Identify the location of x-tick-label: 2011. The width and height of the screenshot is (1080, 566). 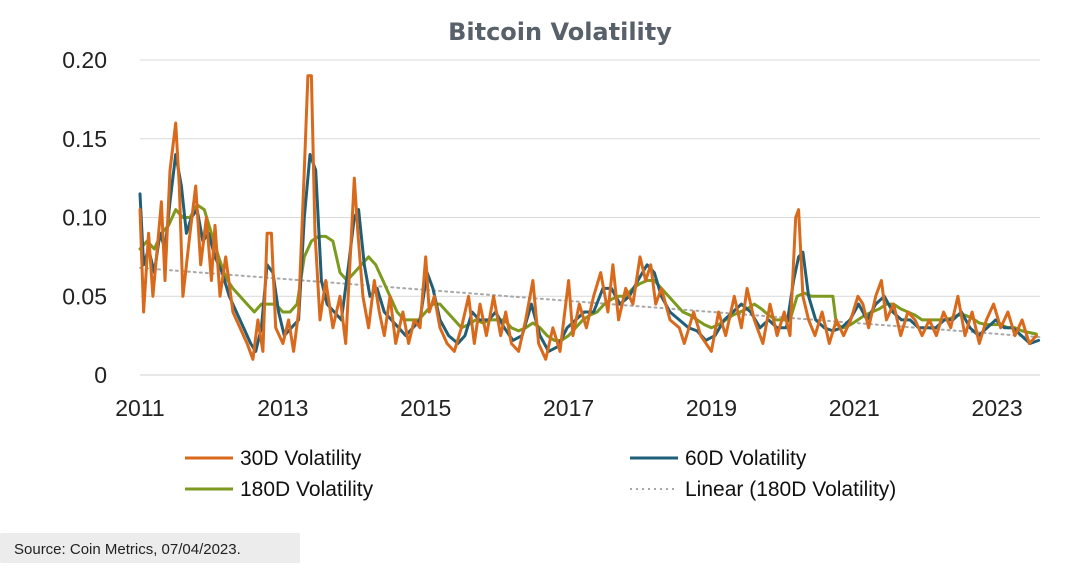
(139, 408).